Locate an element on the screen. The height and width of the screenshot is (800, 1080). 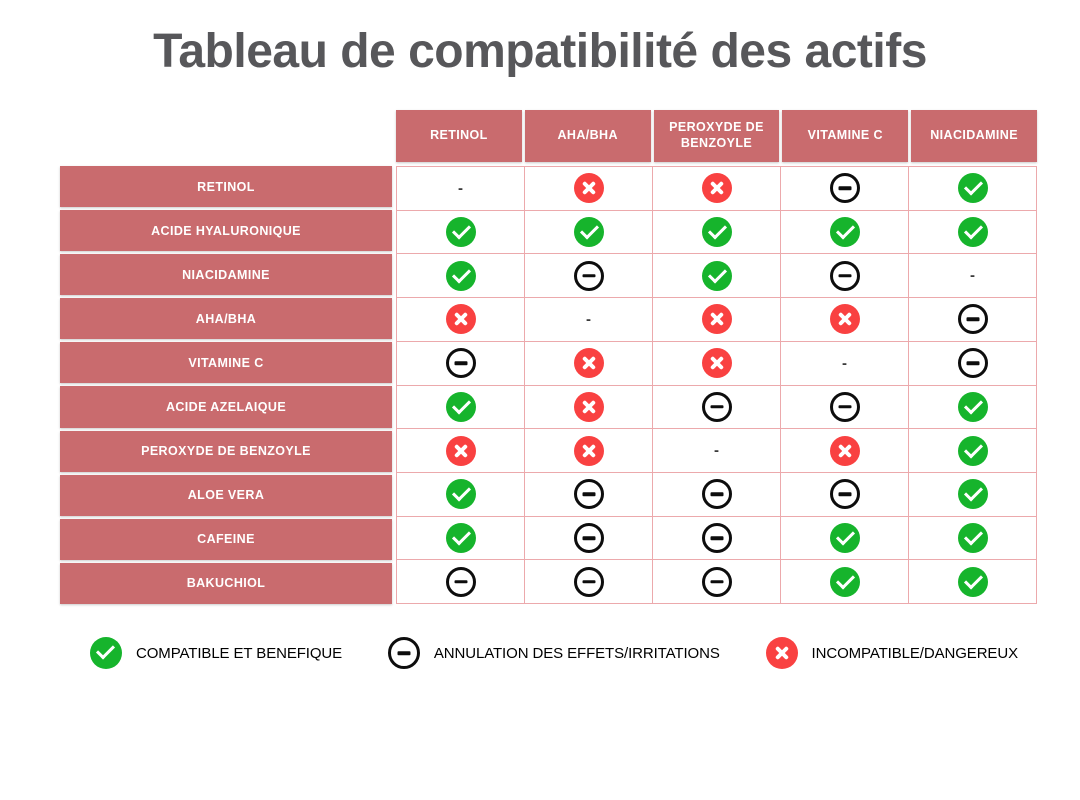
cell-bakuchiol-retinol is located at coordinates (460, 581).